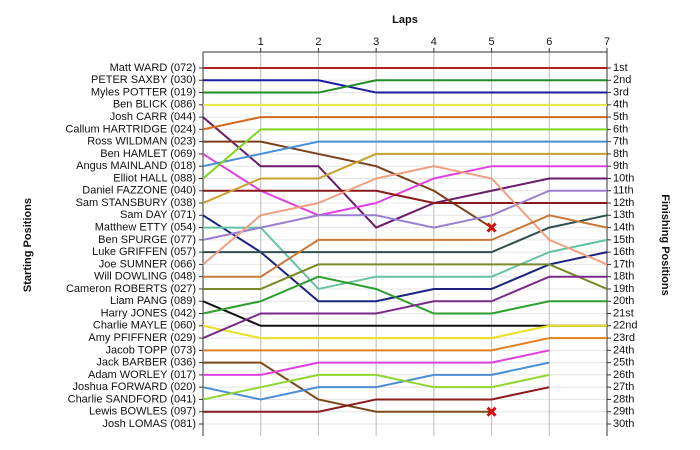 The height and width of the screenshot is (450, 700). I want to click on y-tick-label: Charlie SANDFORD (041), so click(132, 399).